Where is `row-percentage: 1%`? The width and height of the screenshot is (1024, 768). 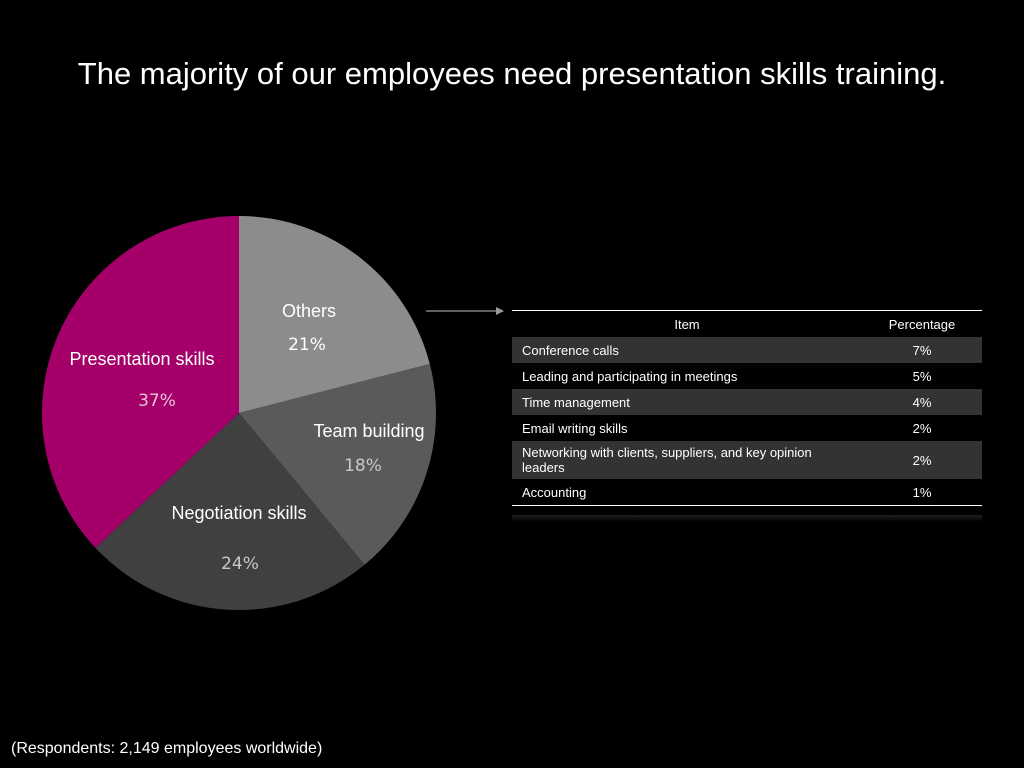 row-percentage: 1% is located at coordinates (922, 492).